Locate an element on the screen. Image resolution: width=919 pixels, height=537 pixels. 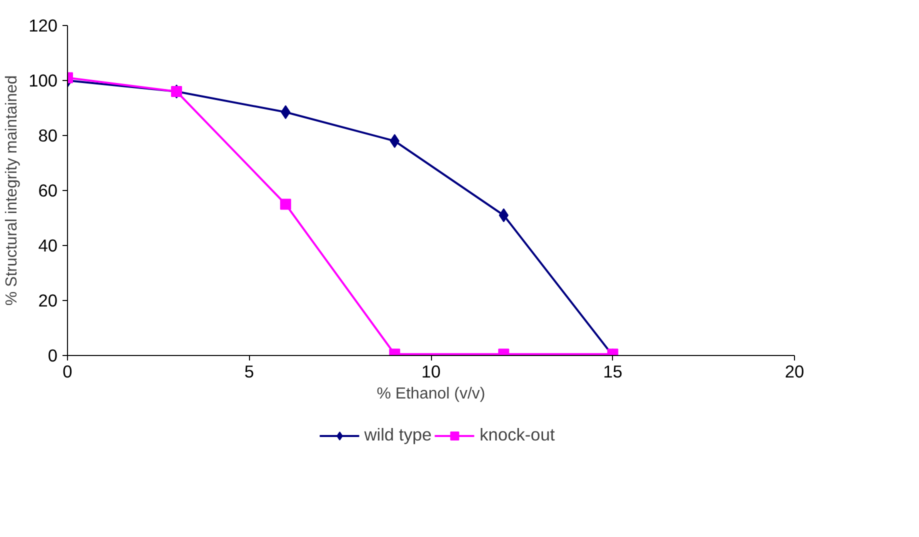
y-tick-label: 120 is located at coordinates (43, 26).